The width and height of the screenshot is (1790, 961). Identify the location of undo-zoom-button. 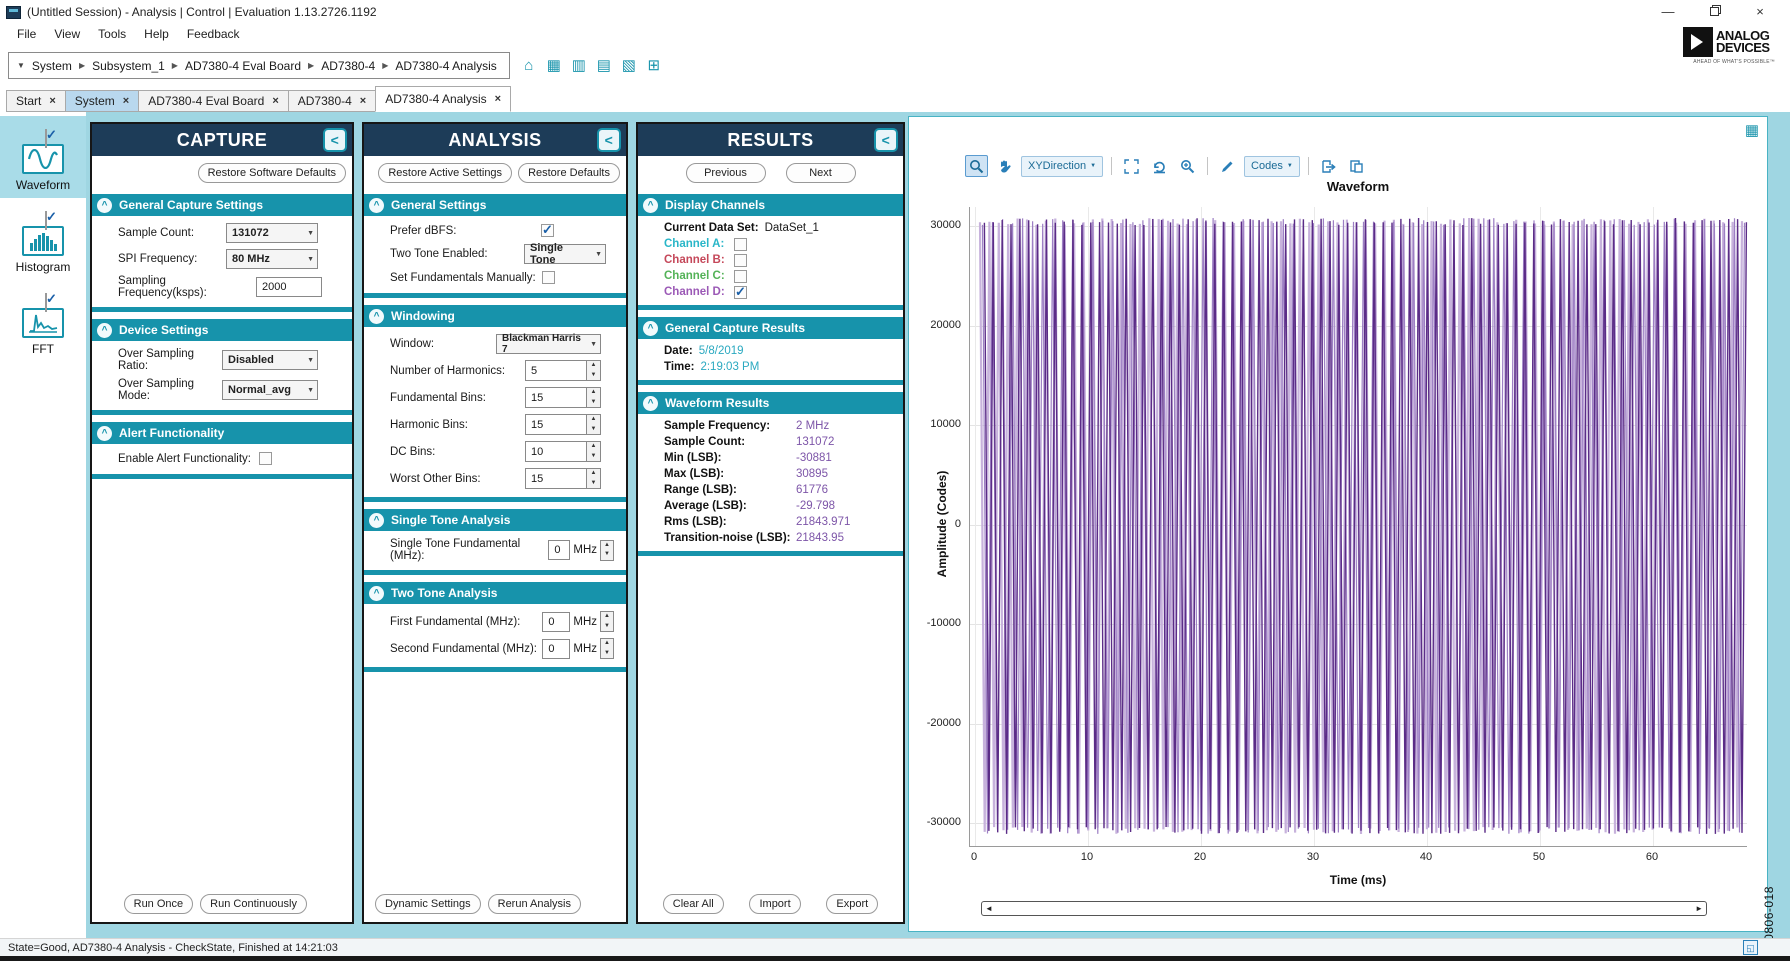
(1159, 166).